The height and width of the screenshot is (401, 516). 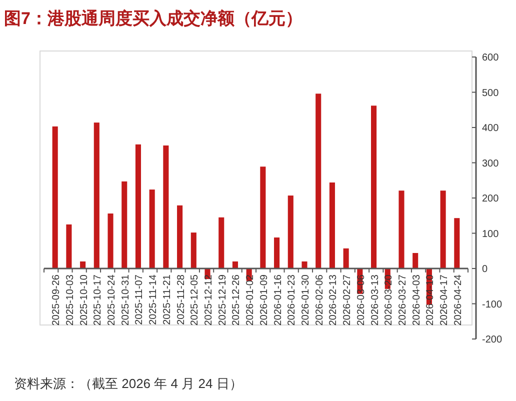 I want to click on x-tick-label: 2025-10-24, so click(x=112, y=300).